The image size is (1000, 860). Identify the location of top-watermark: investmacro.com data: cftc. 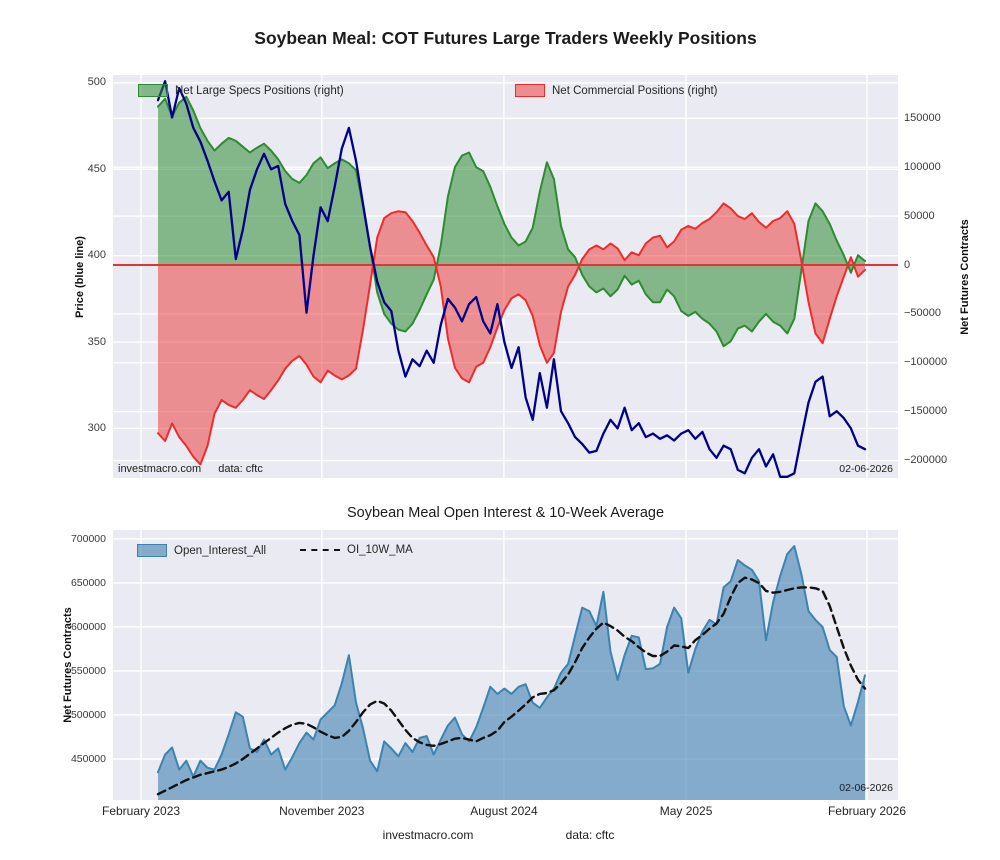
(190, 469).